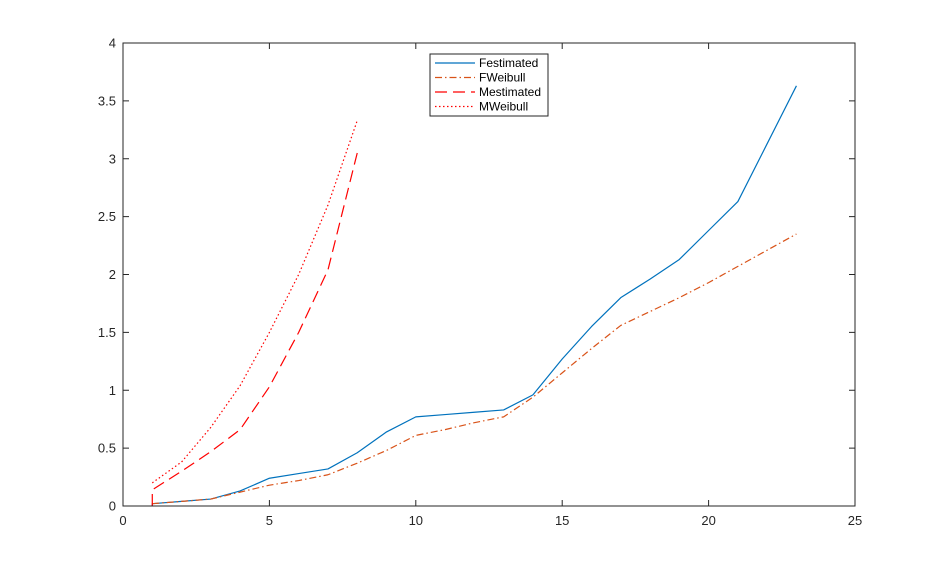 This screenshot has height=569, width=946. Describe the element at coordinates (107, 100) in the screenshot. I see `y-tick-label: 3.5` at that location.